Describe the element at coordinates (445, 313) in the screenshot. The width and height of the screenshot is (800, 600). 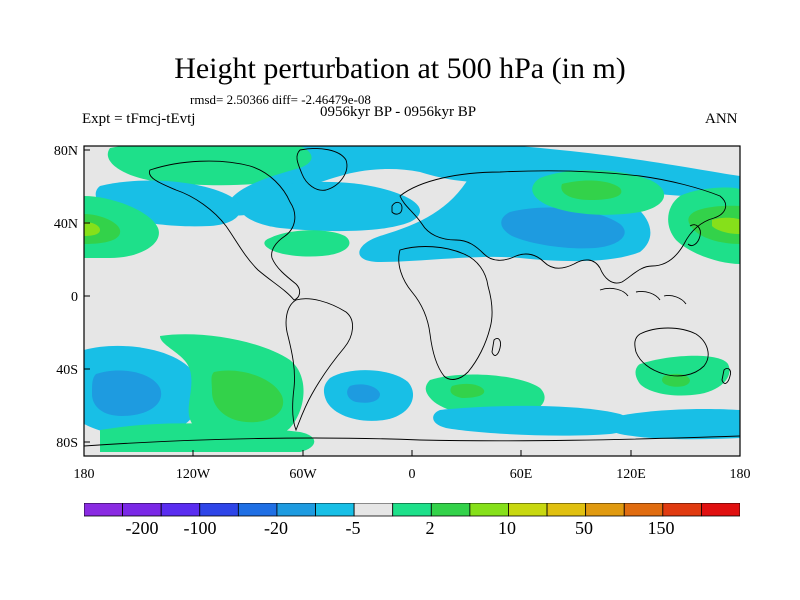
I see `coast-africa` at that location.